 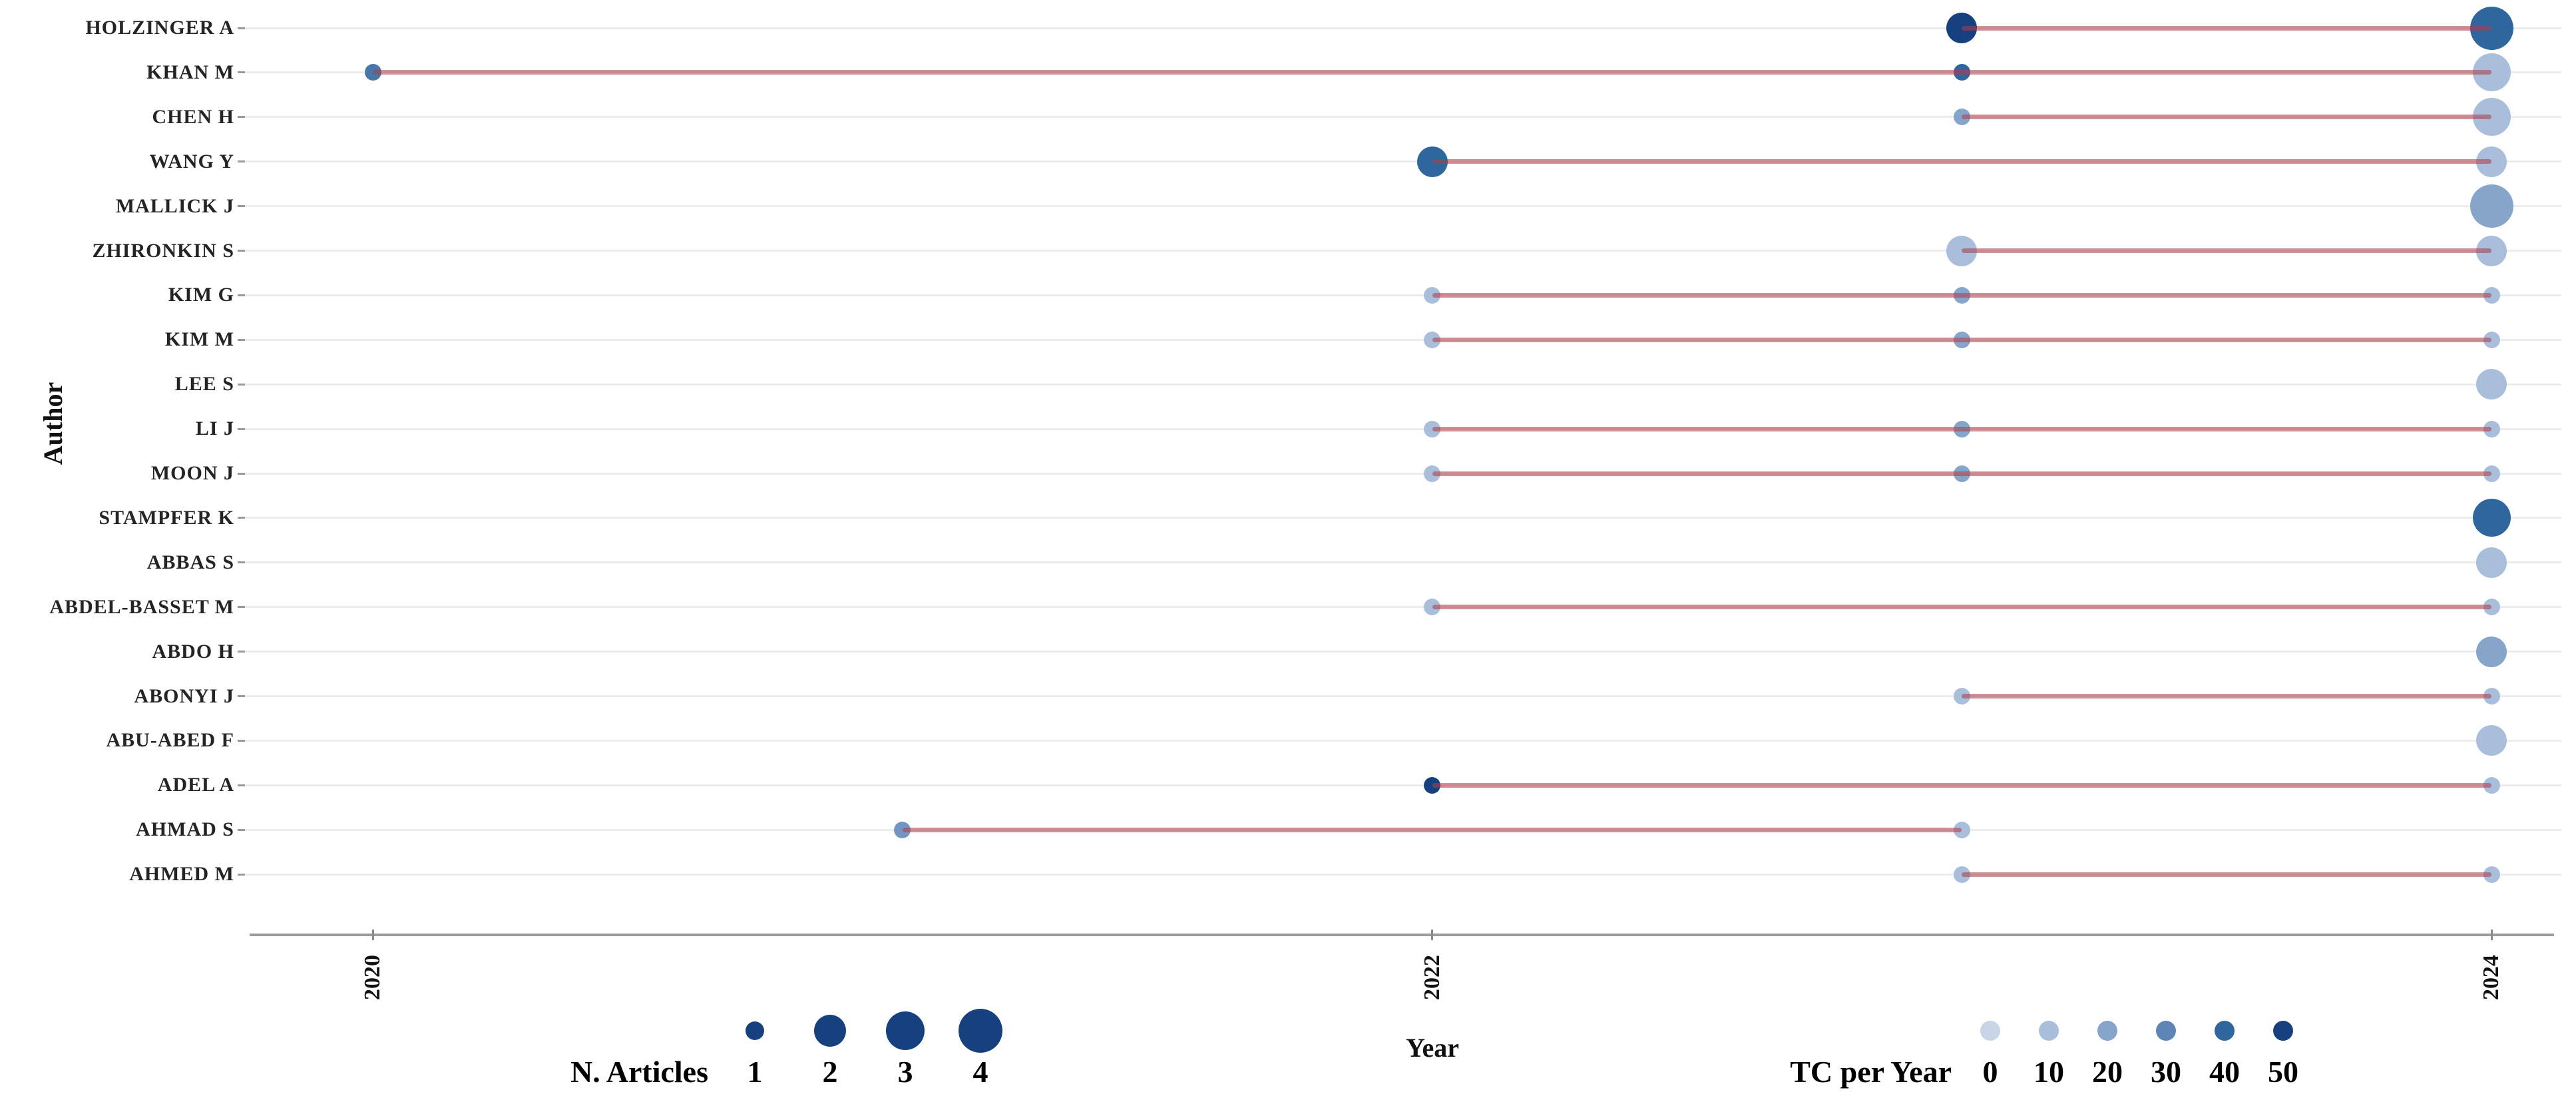 I want to click on author-label: ADEL A, so click(x=195, y=785).